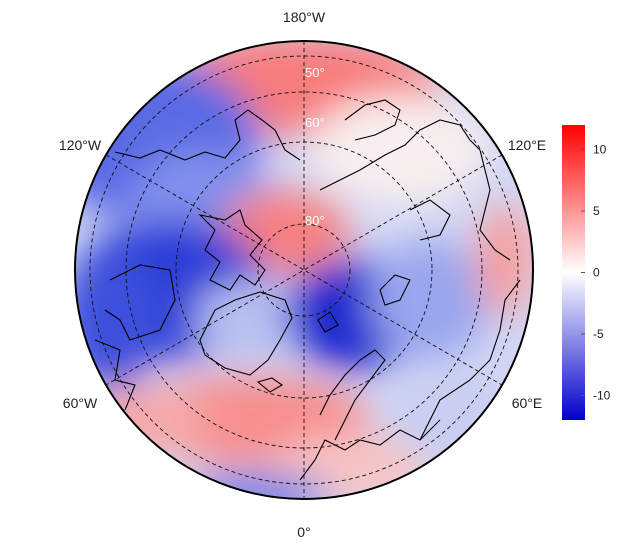 This screenshot has height=552, width=625. I want to click on border-russia, so click(470, 360).